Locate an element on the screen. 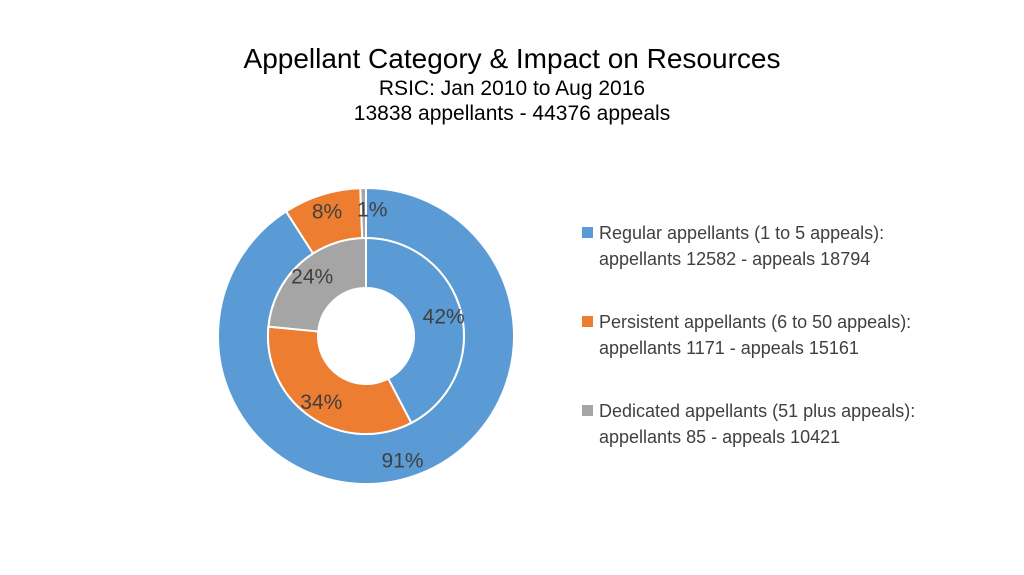  inner-slice-label-regular: 42% is located at coordinates (444, 316).